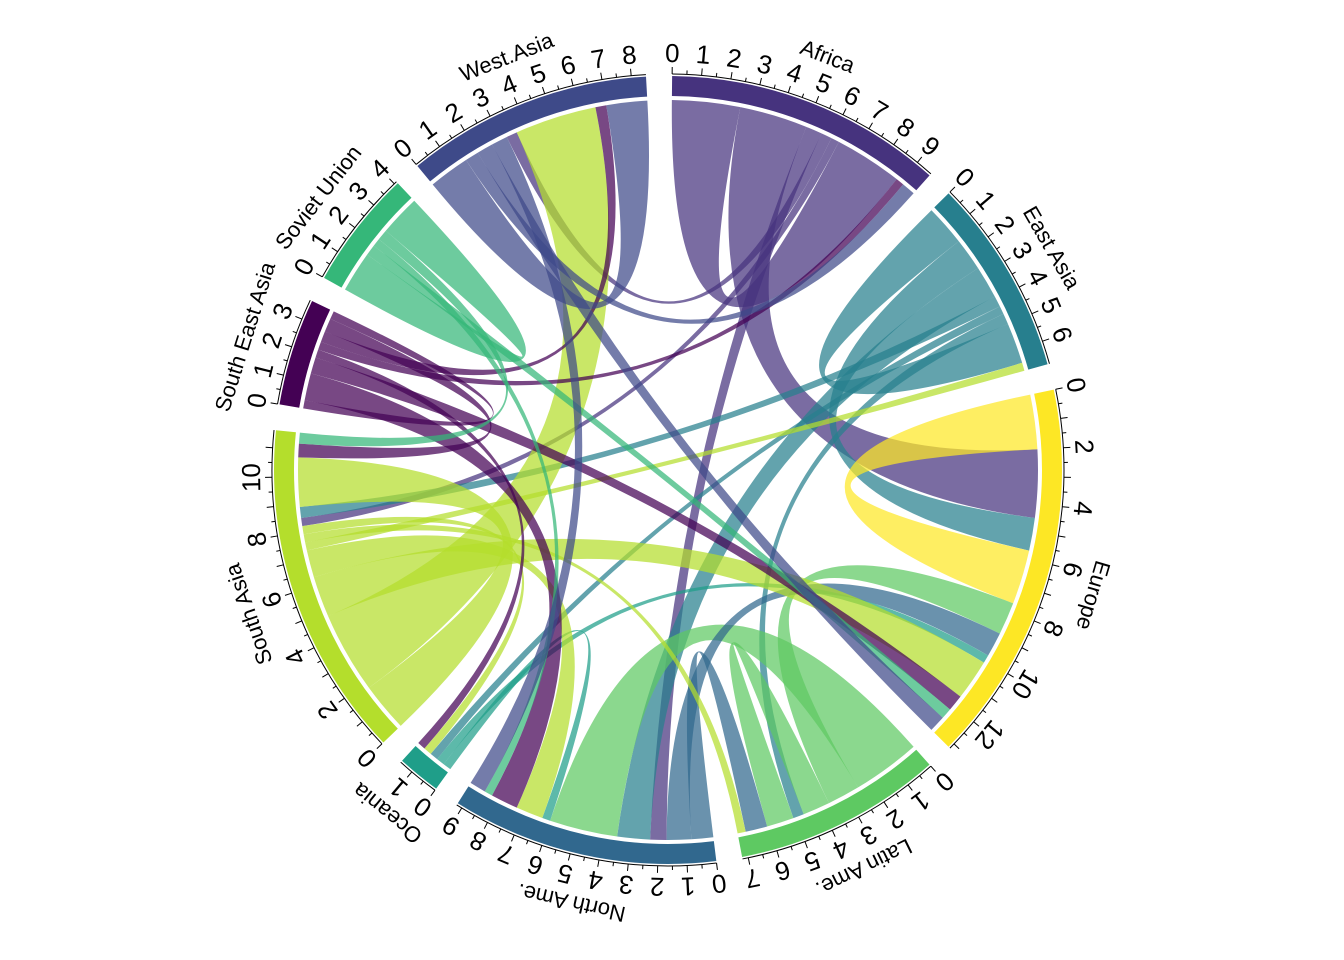 The image size is (1344, 960). Describe the element at coordinates (248, 614) in the screenshot. I see `sector-label-south-asia: South Asia` at that location.